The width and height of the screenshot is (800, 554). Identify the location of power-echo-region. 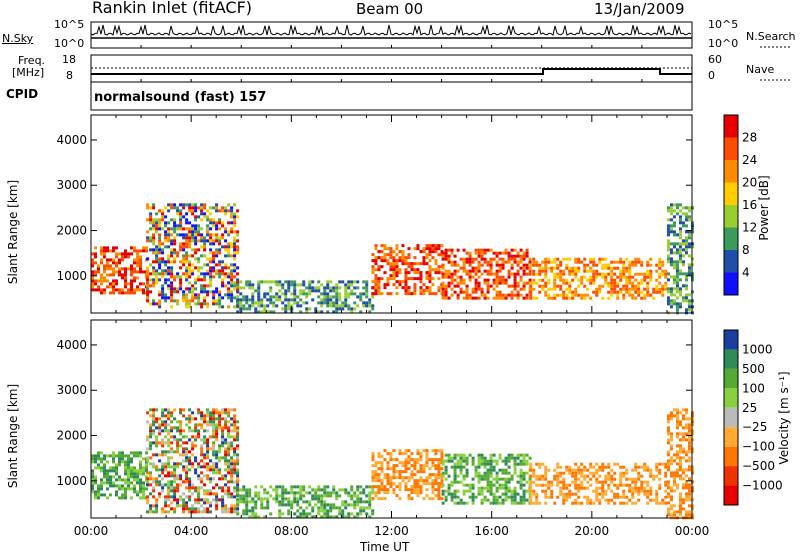
(119, 270).